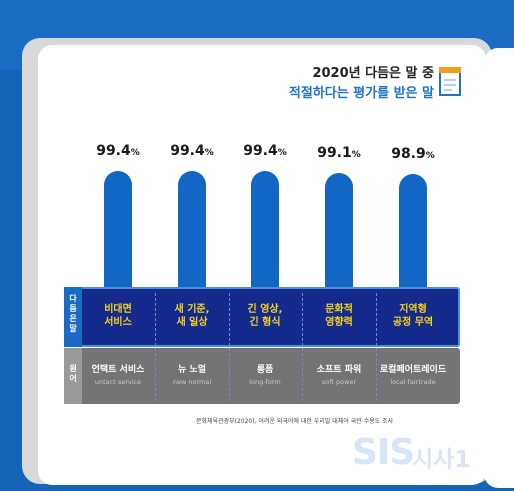  I want to click on refined-word-4: 문화적 영향력, so click(339, 316).